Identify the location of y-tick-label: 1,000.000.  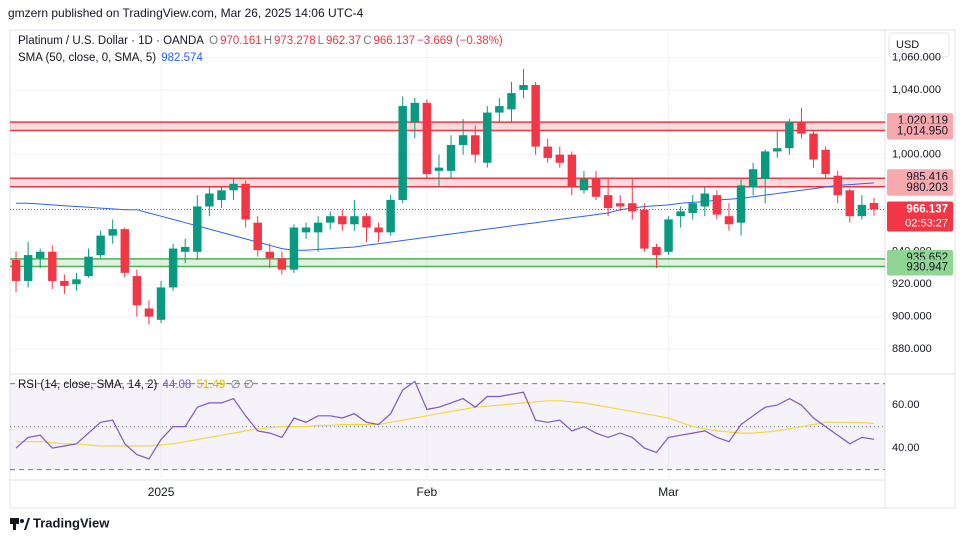
(916, 155).